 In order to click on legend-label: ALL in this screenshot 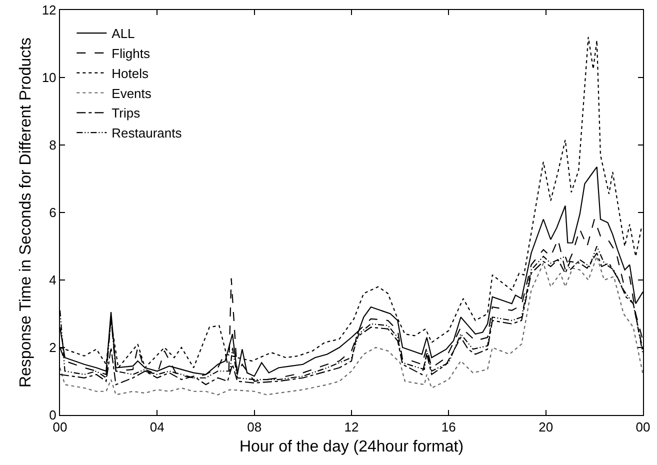, I will do `click(123, 34)`.